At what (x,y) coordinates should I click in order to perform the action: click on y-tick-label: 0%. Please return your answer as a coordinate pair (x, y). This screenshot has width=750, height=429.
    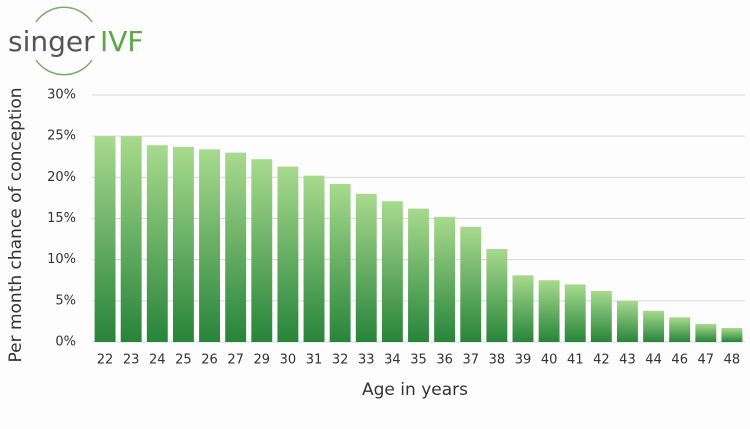
    Looking at the image, I should click on (65, 342).